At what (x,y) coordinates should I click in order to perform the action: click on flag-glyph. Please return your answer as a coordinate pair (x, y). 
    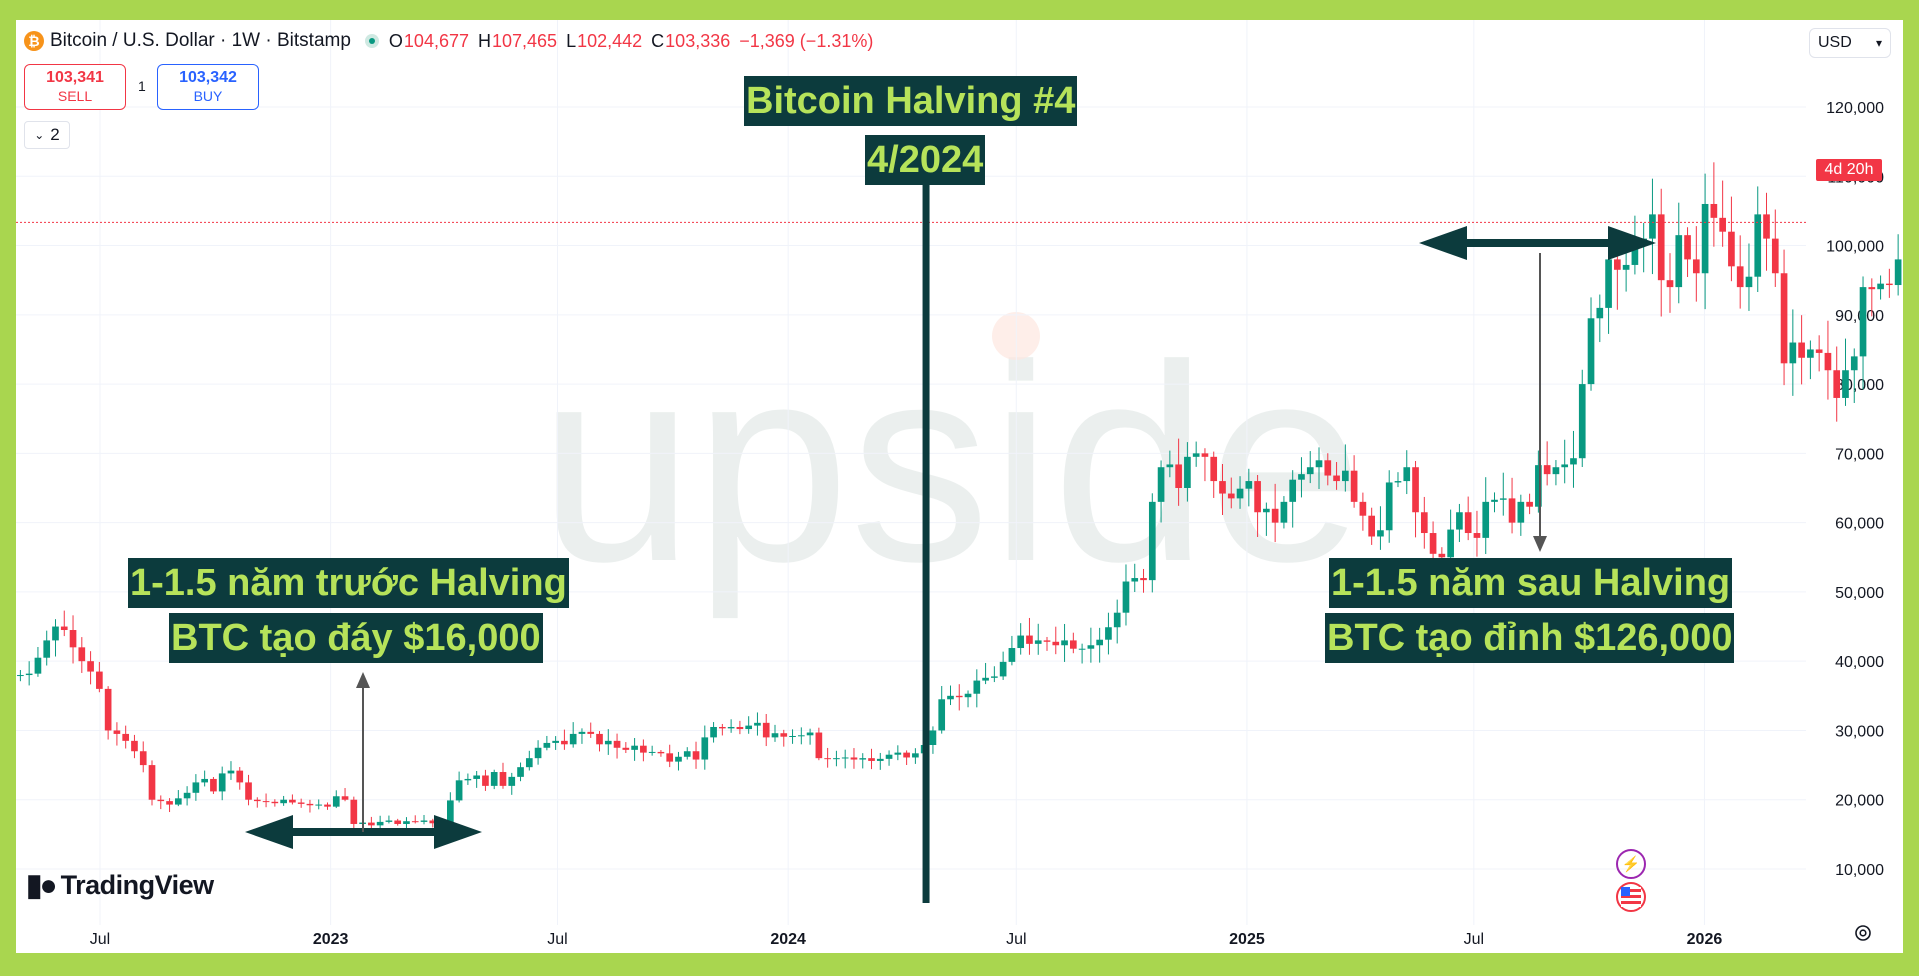
    Looking at the image, I should click on (1631, 897).